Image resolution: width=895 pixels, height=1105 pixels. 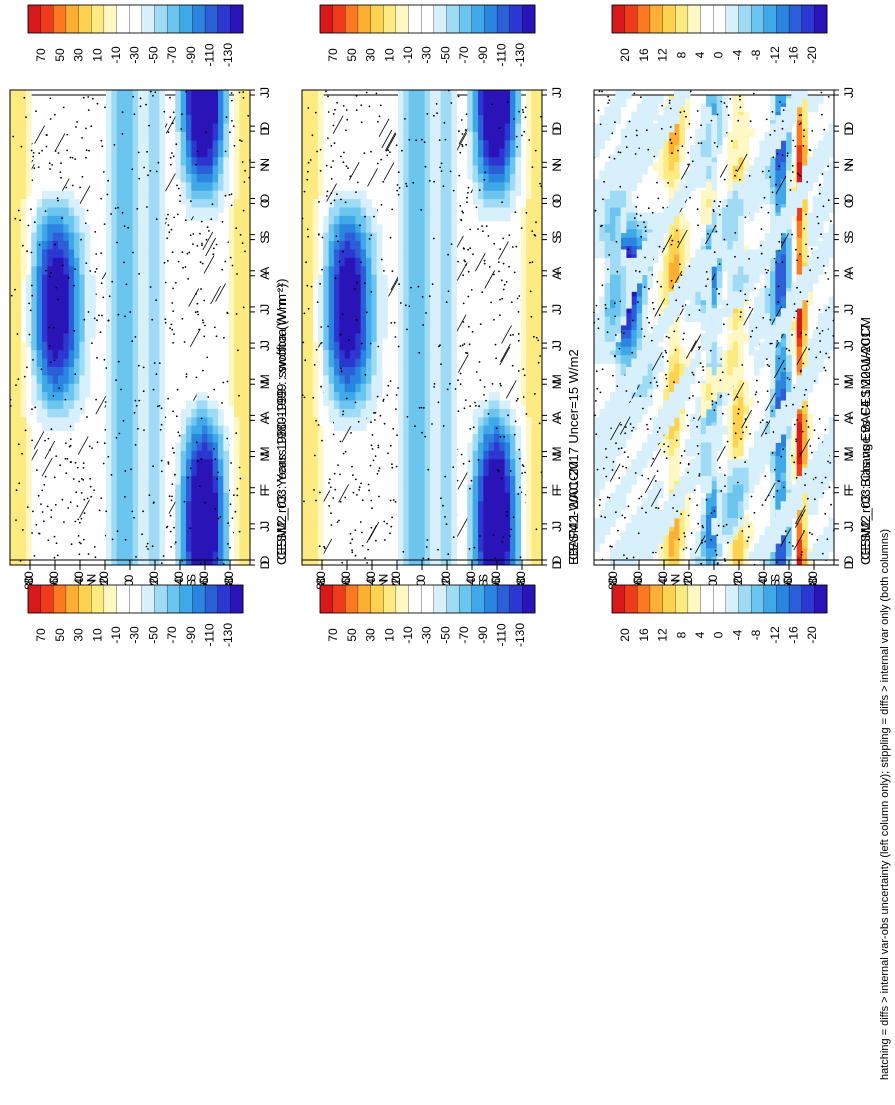 I want to click on colorbar-label: -90, so click(x=191, y=635).